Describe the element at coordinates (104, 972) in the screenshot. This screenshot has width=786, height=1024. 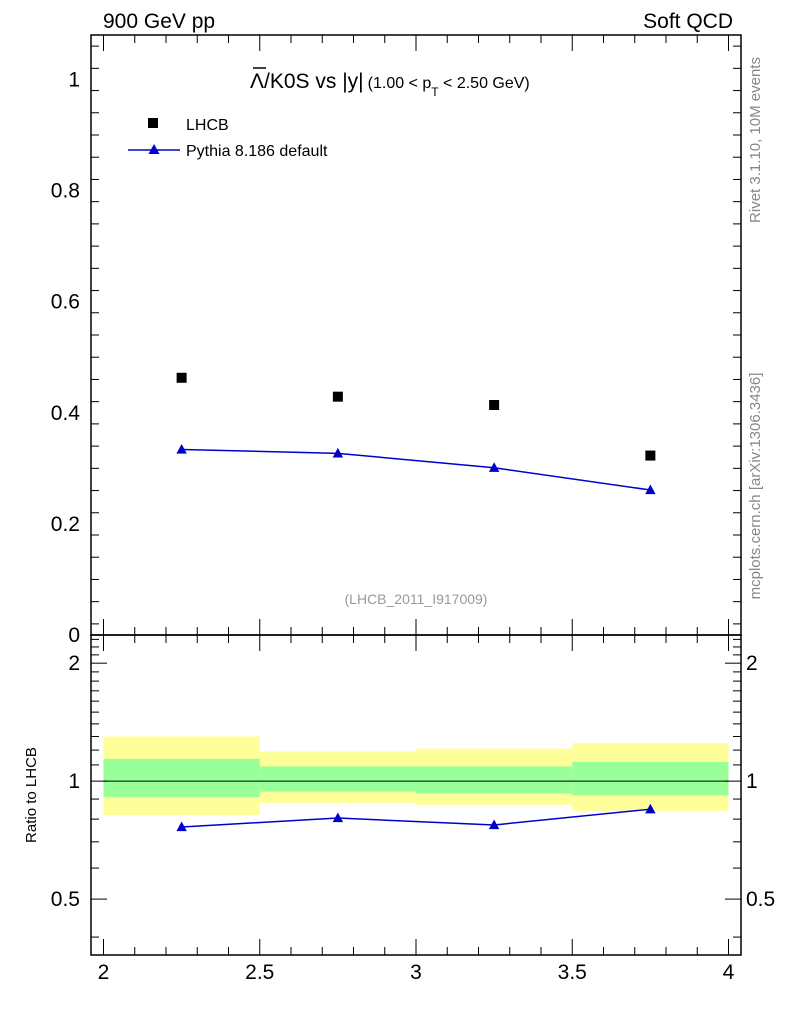
I see `ratio-x-tick-label: 2` at that location.